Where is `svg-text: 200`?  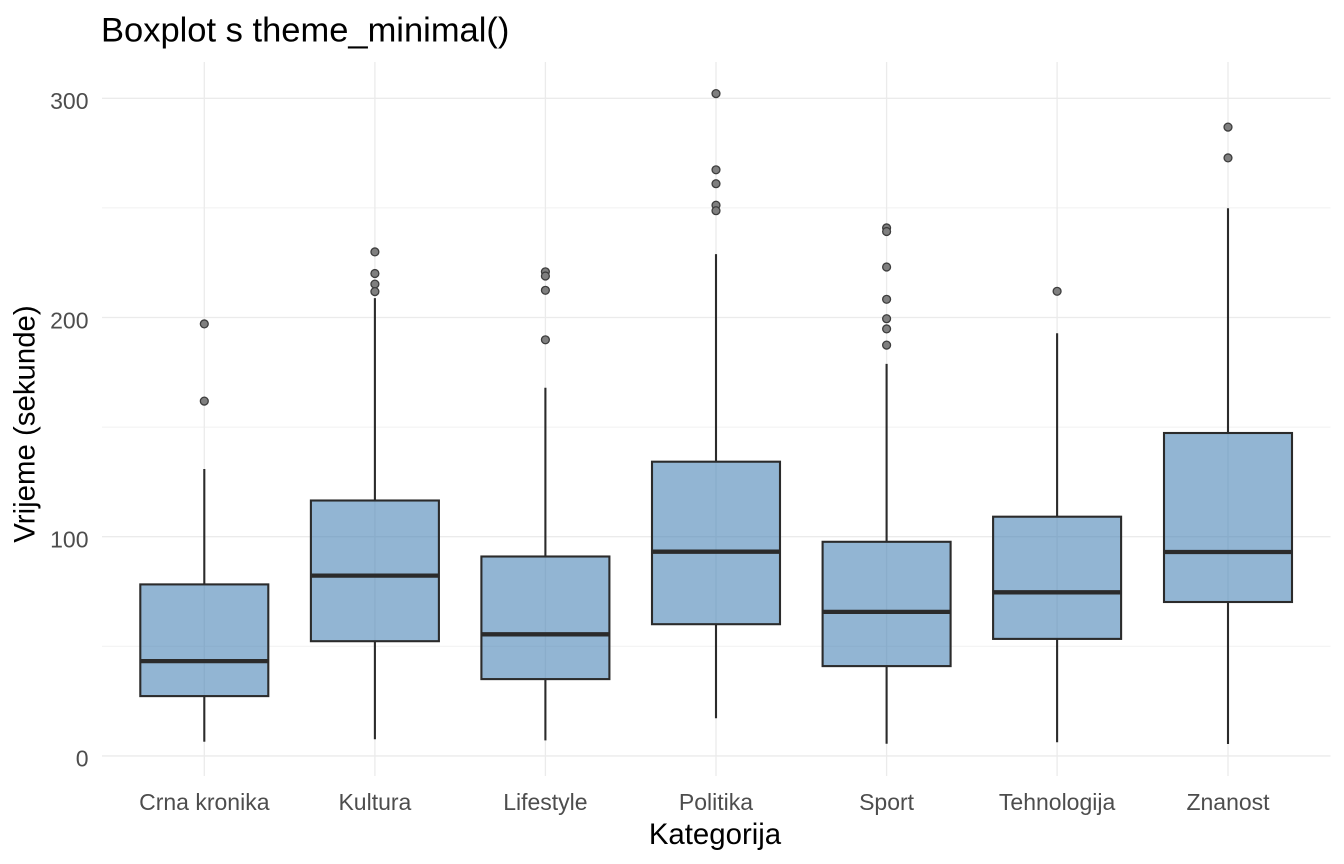
svg-text: 200 is located at coordinates (69, 320).